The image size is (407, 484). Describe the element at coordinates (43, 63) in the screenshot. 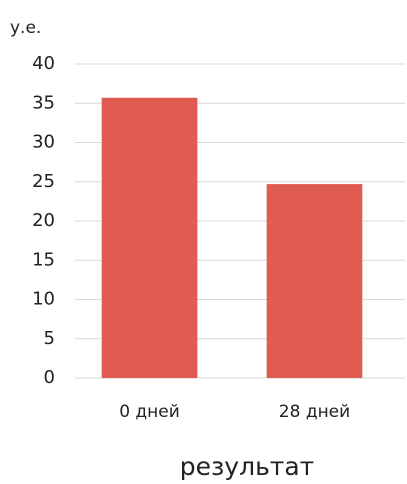

I see `y-tick-label: 40` at that location.